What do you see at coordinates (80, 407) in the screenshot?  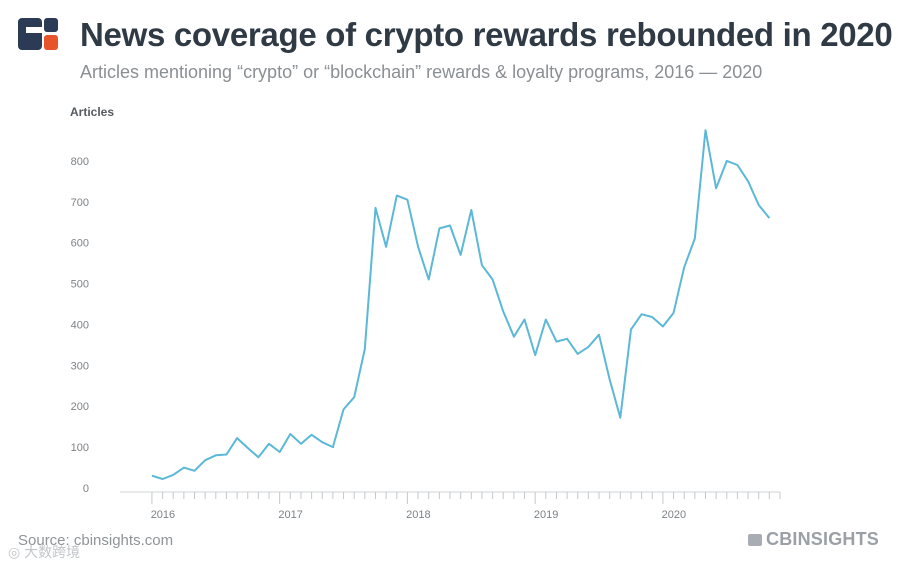 I see `y-tick-label: 200` at bounding box center [80, 407].